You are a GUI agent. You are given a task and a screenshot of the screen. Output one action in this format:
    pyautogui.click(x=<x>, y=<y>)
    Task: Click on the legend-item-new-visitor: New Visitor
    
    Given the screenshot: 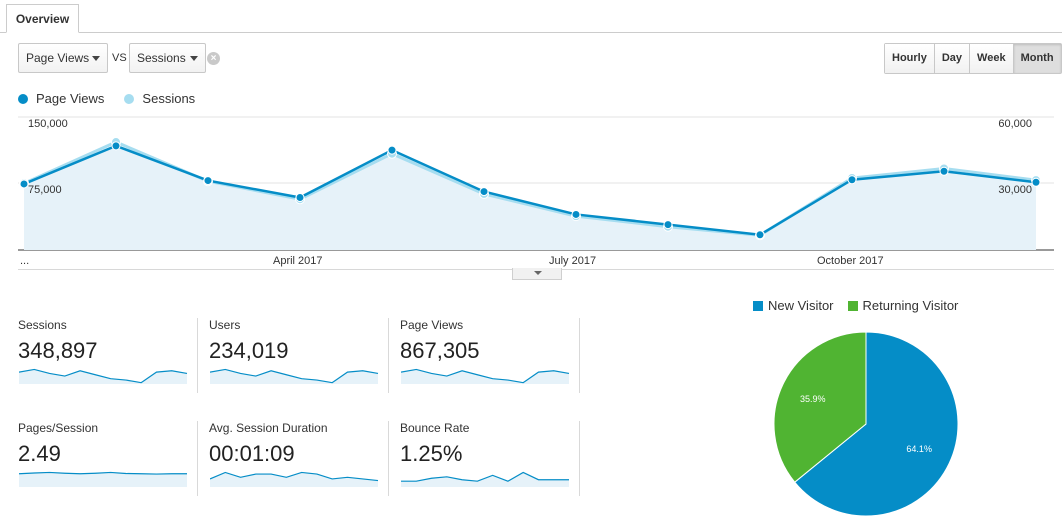 What is the action you would take?
    pyautogui.click(x=793, y=305)
    